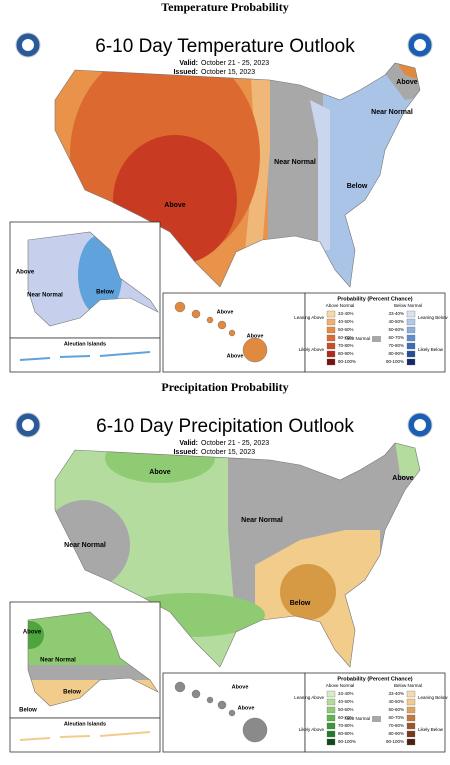 This screenshot has width=450, height=765. What do you see at coordinates (85, 724) in the screenshot?
I see `aleutian-label: Aleutian Islands` at bounding box center [85, 724].